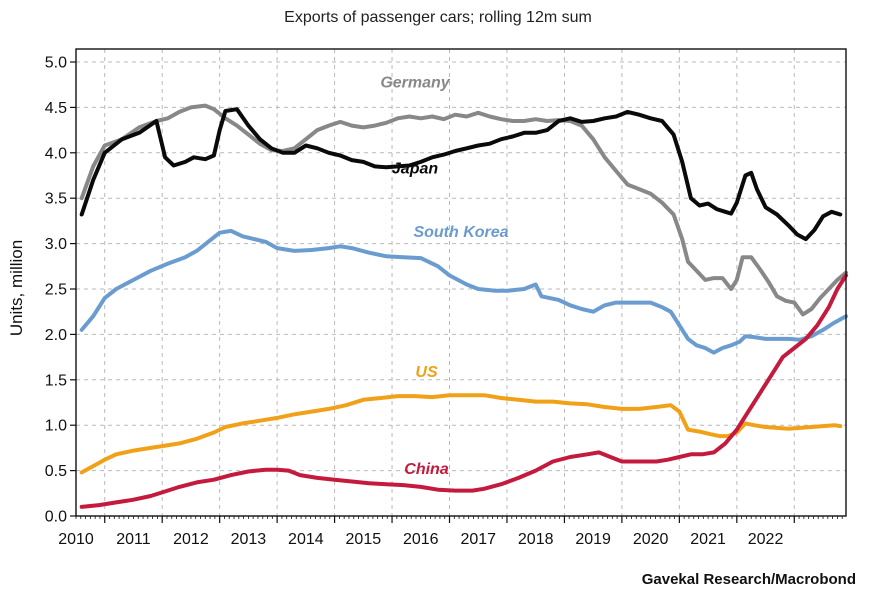 The height and width of the screenshot is (605, 876). I want to click on series-label-japan: Japan, so click(415, 169).